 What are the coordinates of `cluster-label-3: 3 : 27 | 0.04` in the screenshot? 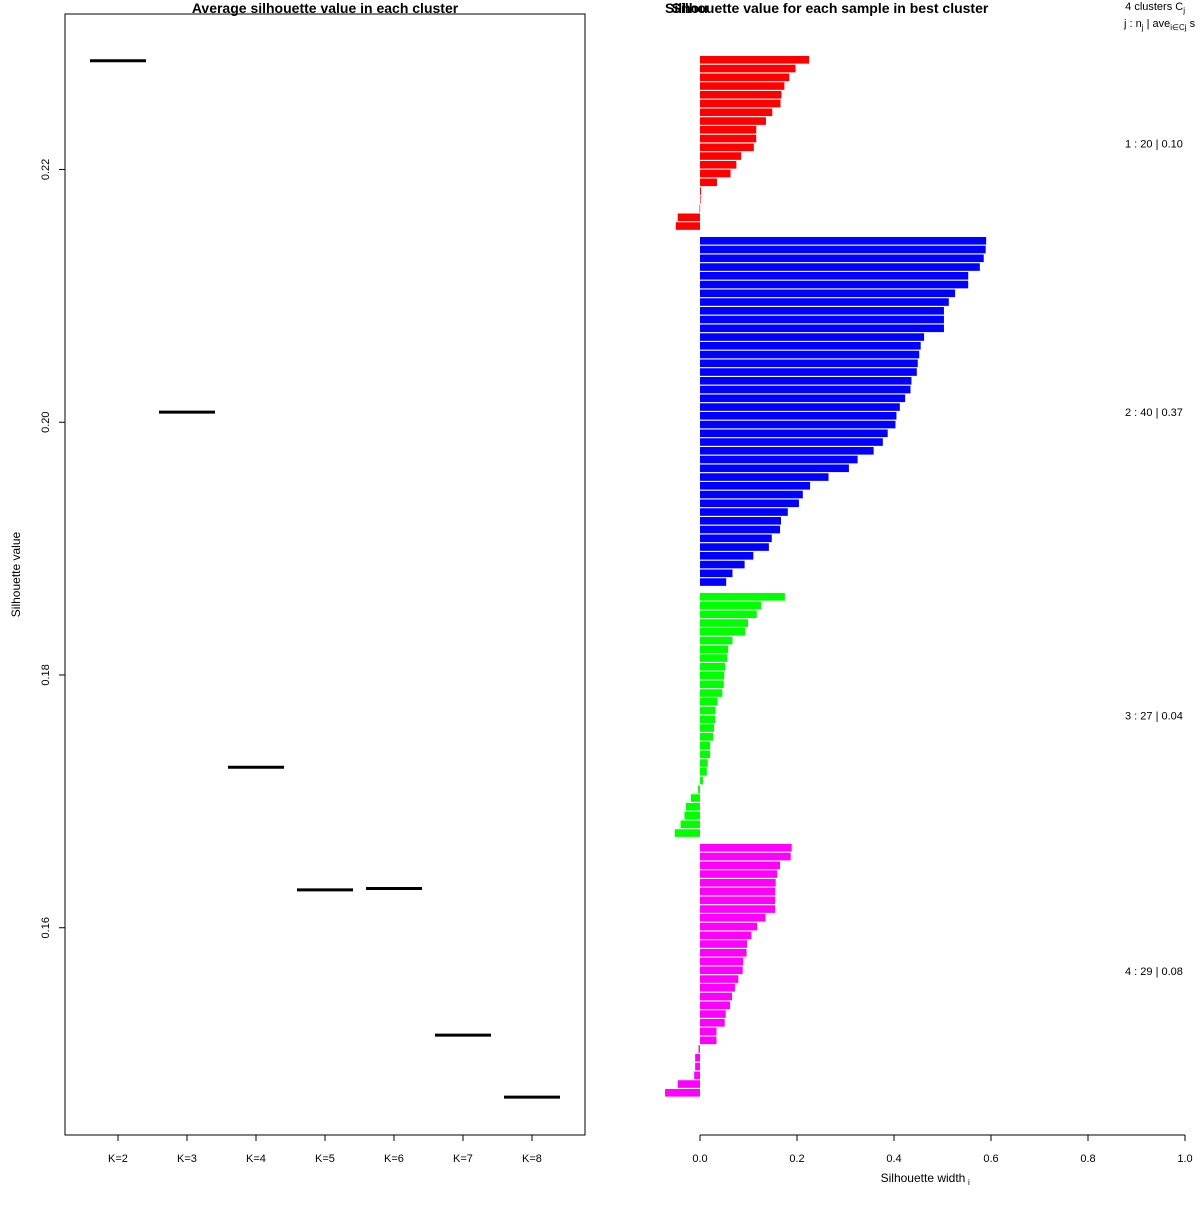 It's located at (1154, 717).